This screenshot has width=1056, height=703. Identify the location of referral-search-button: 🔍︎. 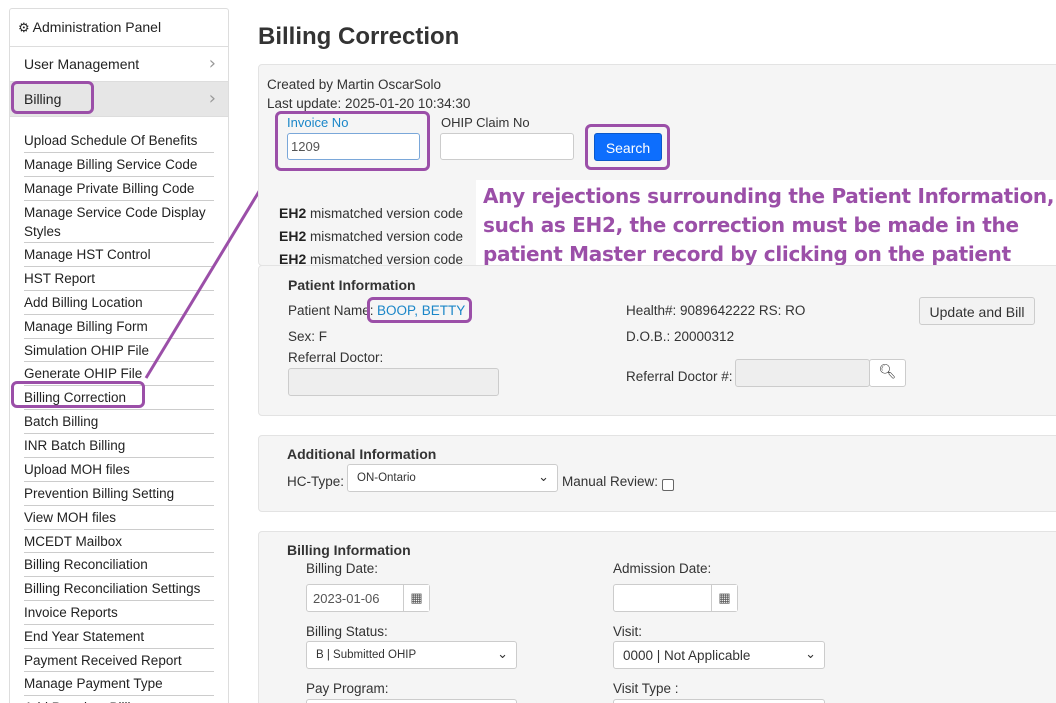
(887, 373).